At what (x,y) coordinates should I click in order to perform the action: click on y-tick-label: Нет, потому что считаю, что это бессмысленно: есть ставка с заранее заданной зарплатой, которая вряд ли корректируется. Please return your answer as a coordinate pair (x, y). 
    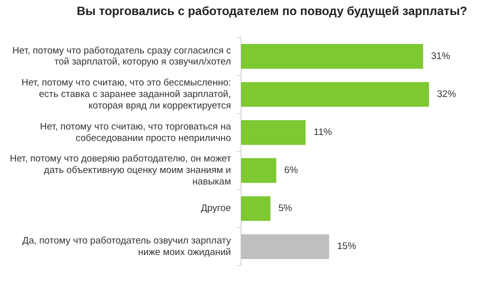
    Looking at the image, I should click on (126, 95).